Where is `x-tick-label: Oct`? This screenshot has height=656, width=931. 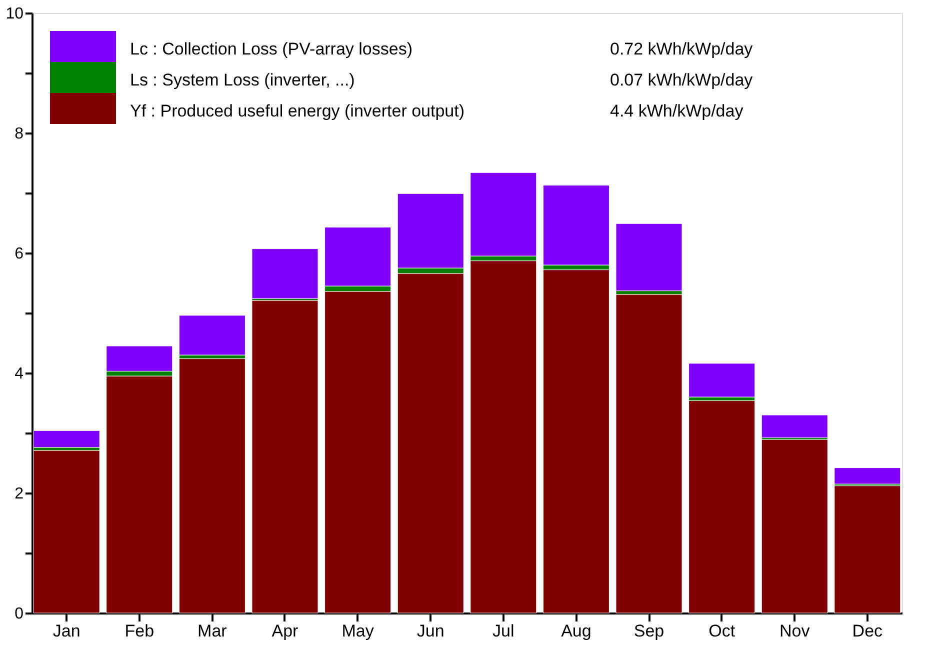 x-tick-label: Oct is located at coordinates (722, 631).